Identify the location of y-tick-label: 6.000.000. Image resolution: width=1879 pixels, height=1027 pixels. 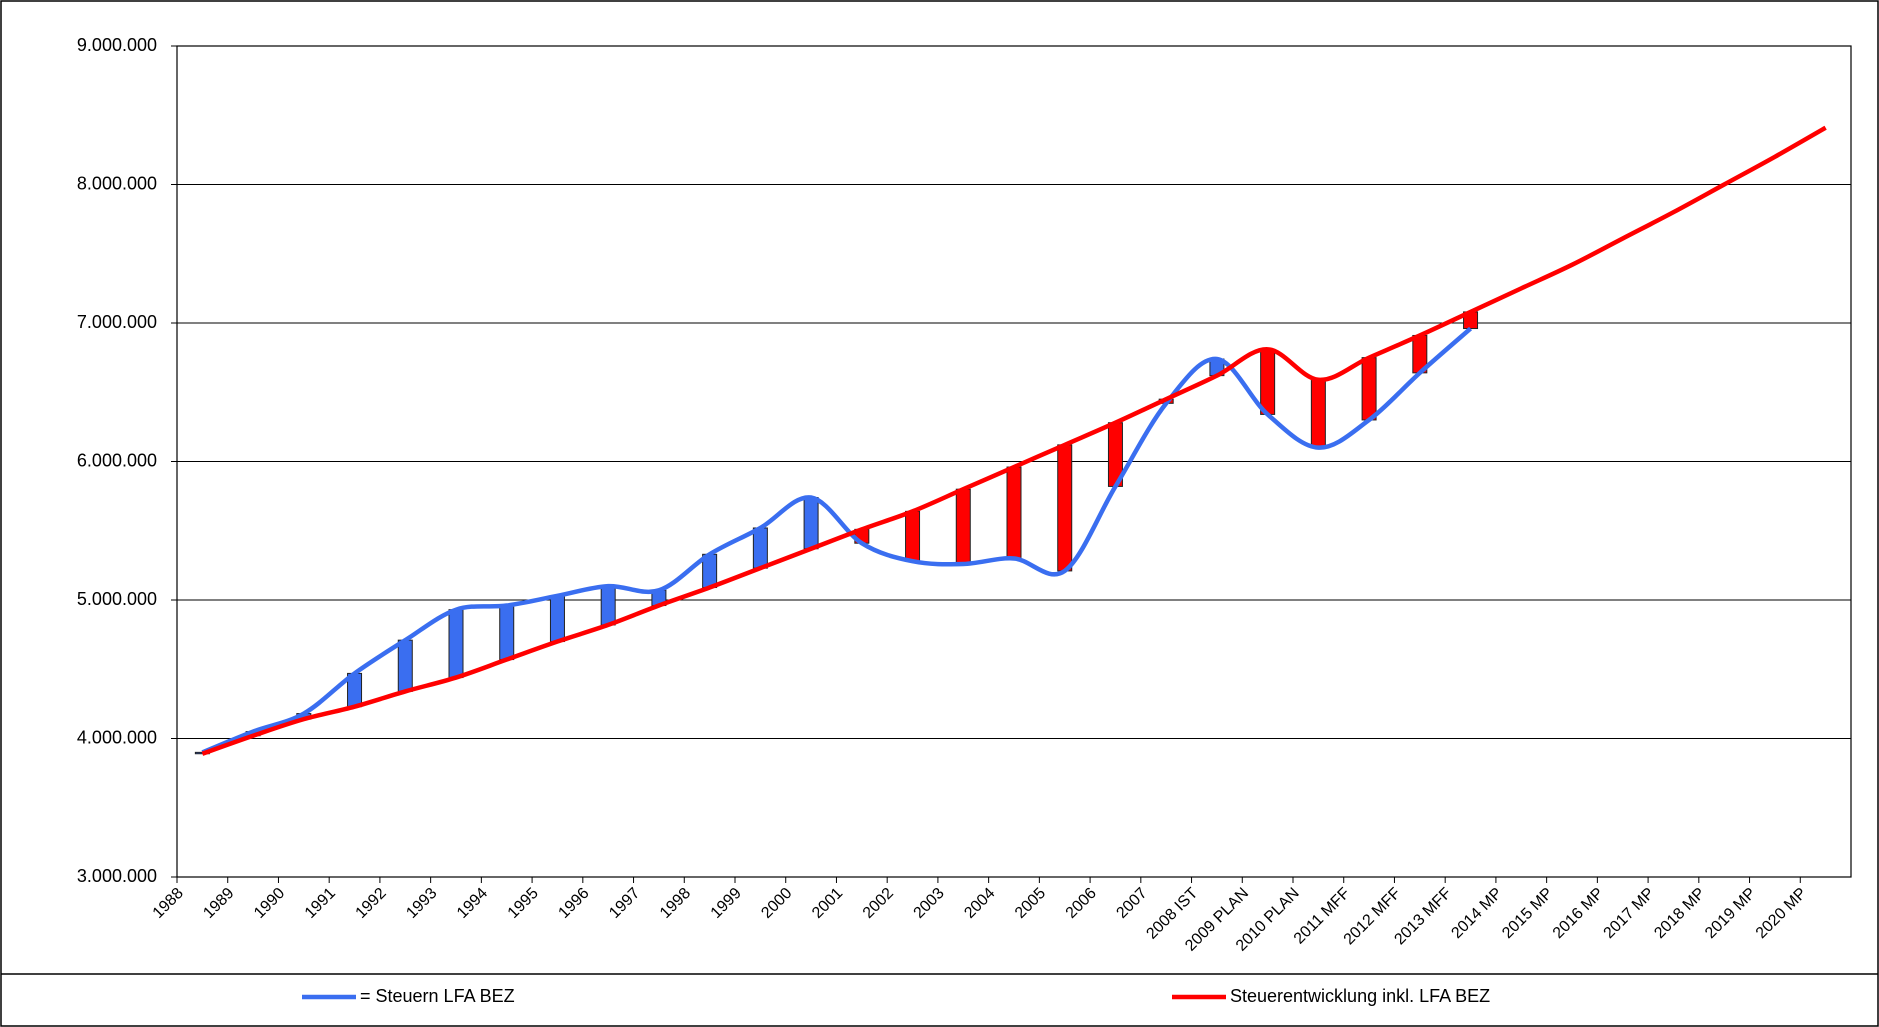
(117, 460).